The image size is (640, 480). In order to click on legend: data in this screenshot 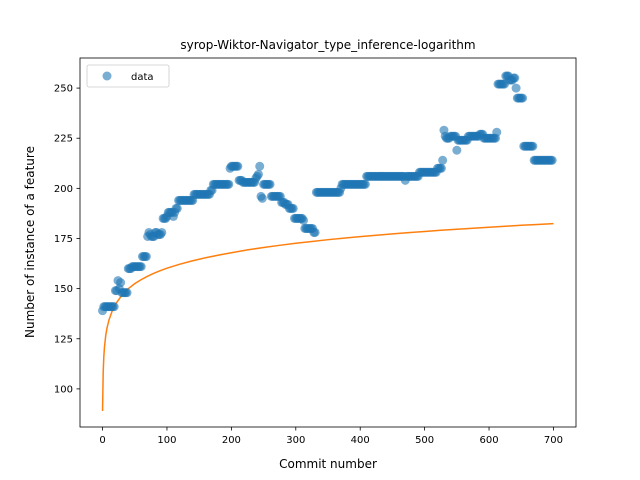, I will do `click(128, 76)`.